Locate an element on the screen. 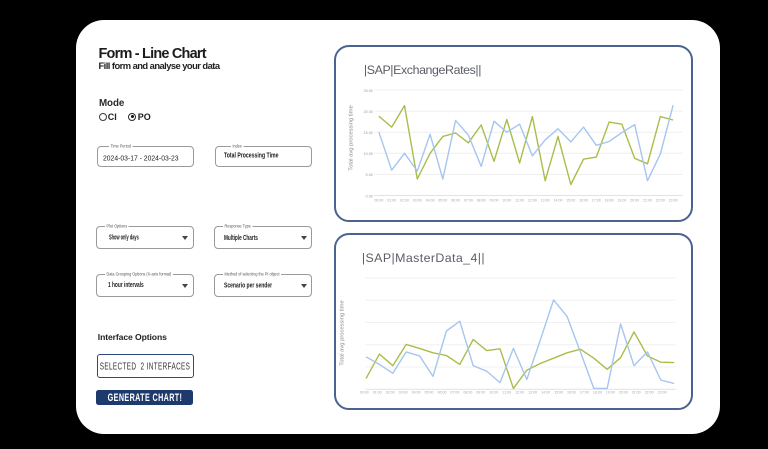 Image resolution: width=768 pixels, height=449 pixels. svg-text: 5.00 is located at coordinates (369, 175).